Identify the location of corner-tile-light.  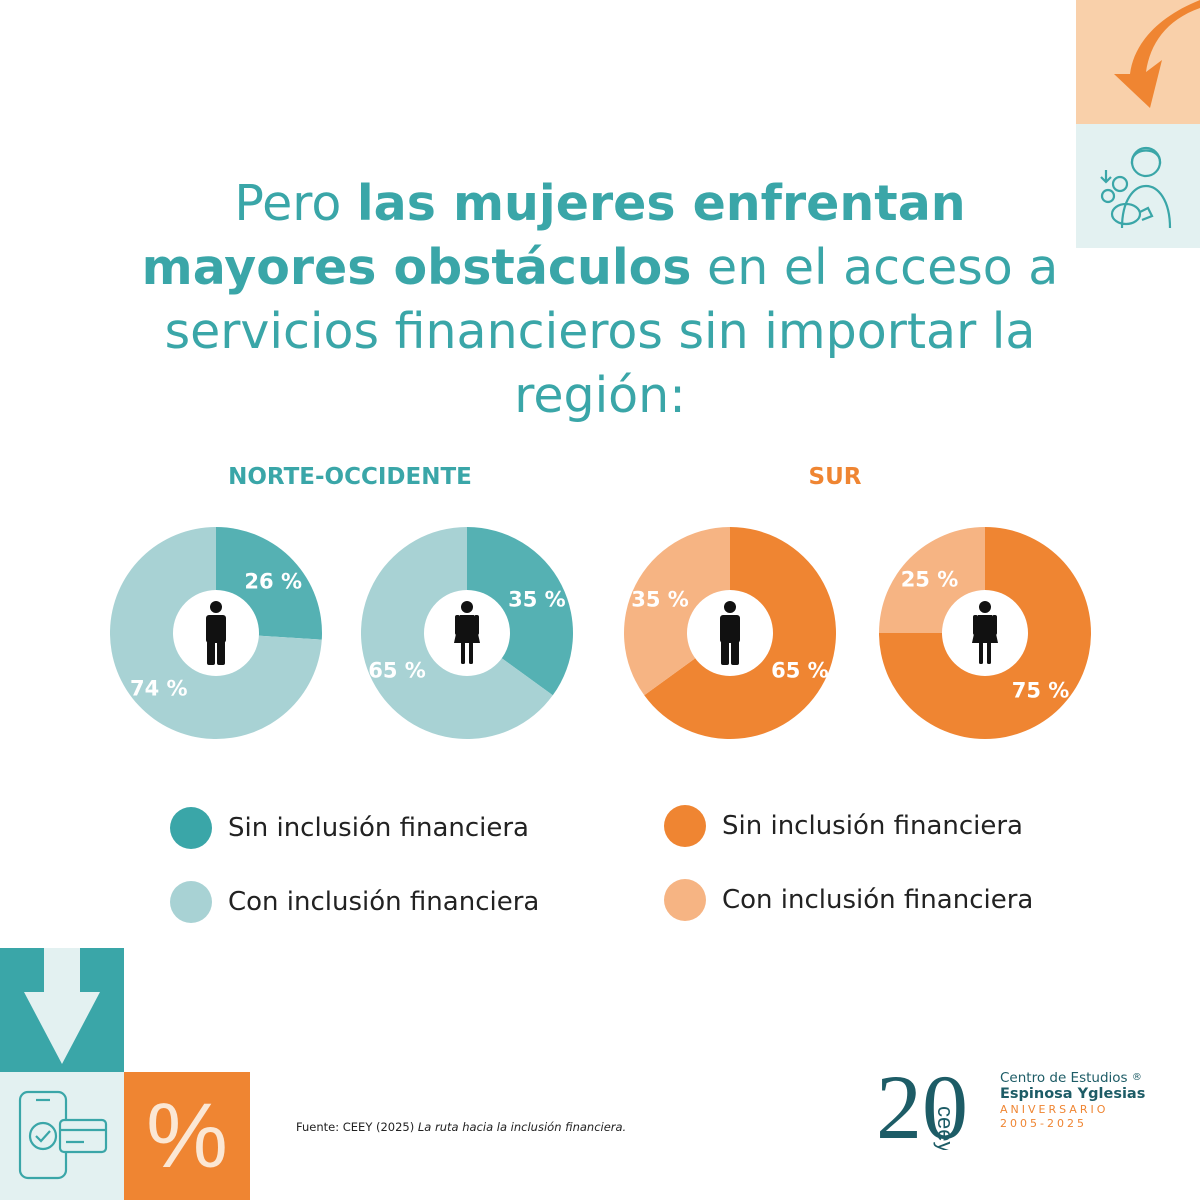
(62, 1136).